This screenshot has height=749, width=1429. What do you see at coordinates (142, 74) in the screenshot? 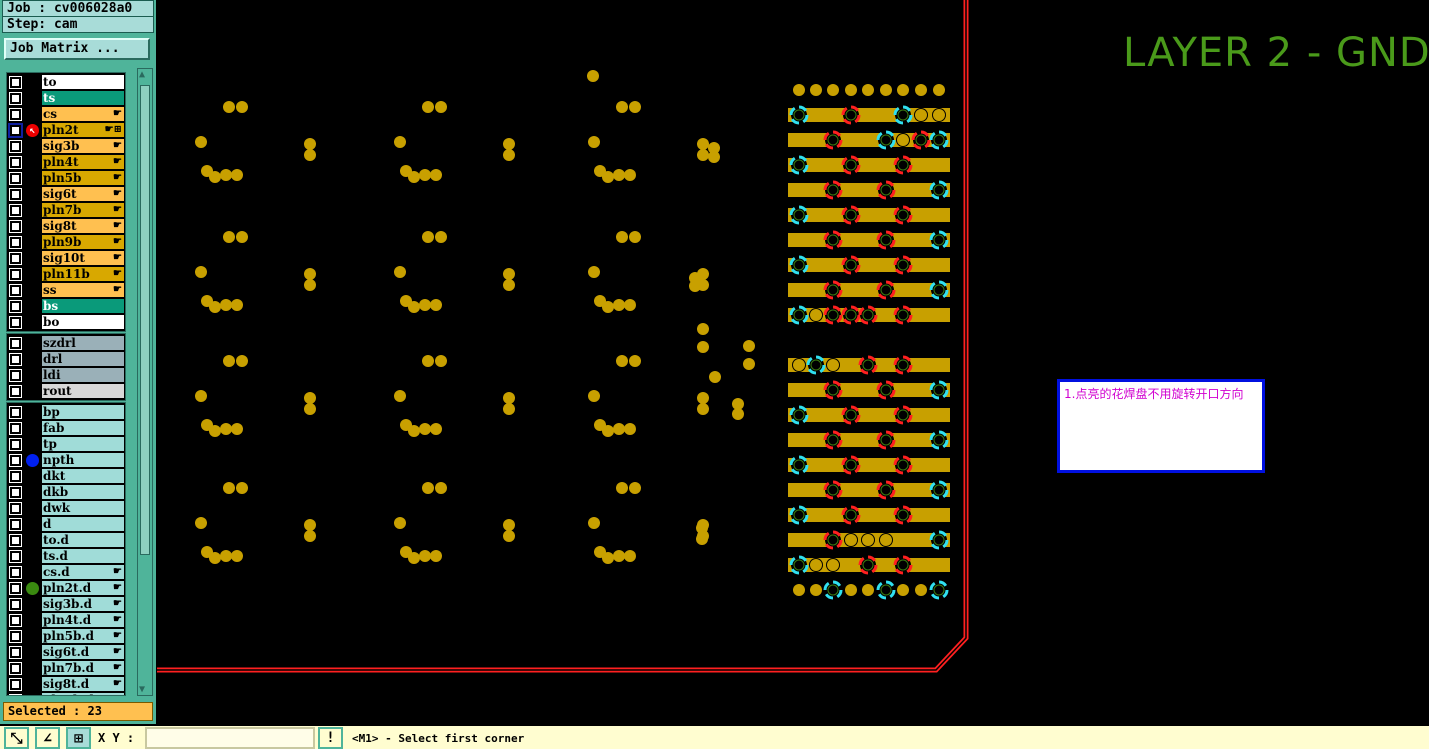
I see `scroll-up-icon: ▲` at bounding box center [142, 74].